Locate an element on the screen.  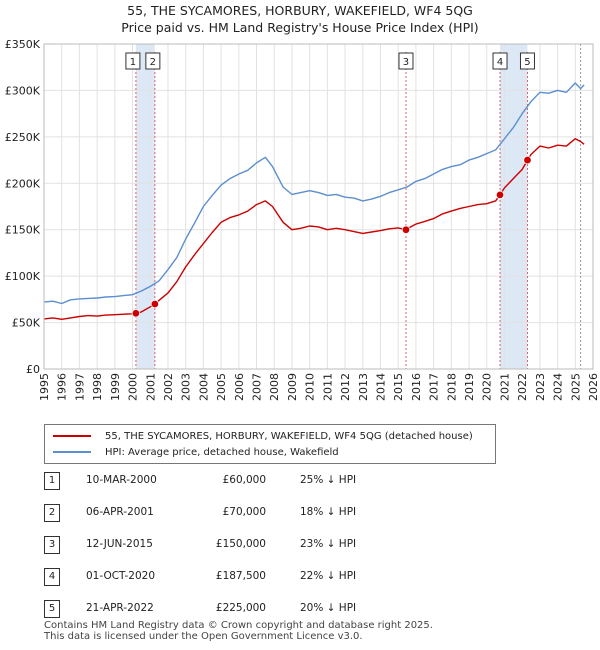
sale-date: 12-JUN-2015 is located at coordinates (119, 544).